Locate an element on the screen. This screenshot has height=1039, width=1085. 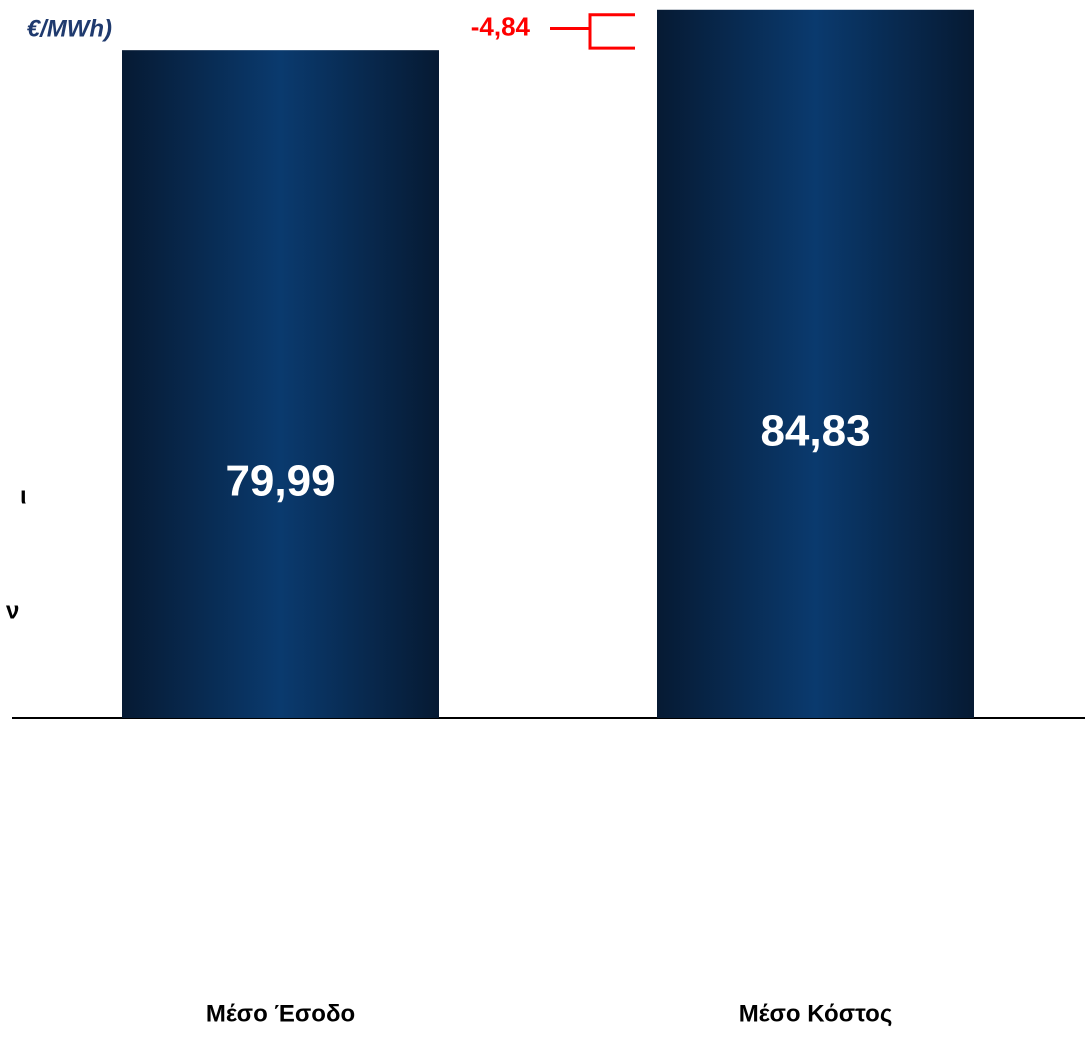
value-label: 79,99 is located at coordinates (280, 481).